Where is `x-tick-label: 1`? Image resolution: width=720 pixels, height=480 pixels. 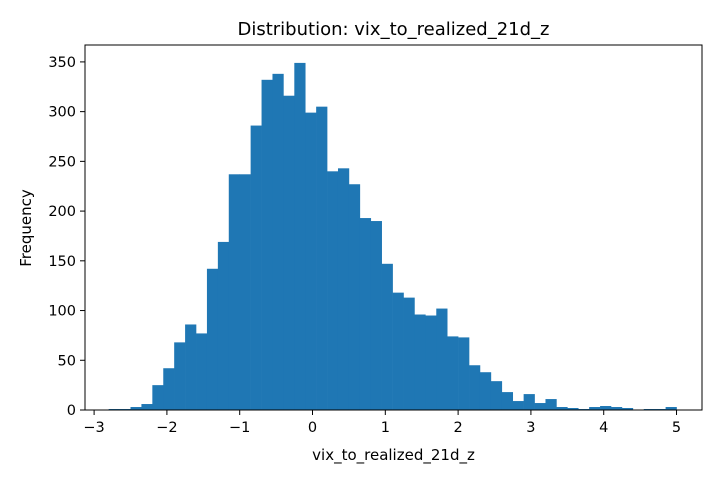
x-tick-label: 1 is located at coordinates (385, 428).